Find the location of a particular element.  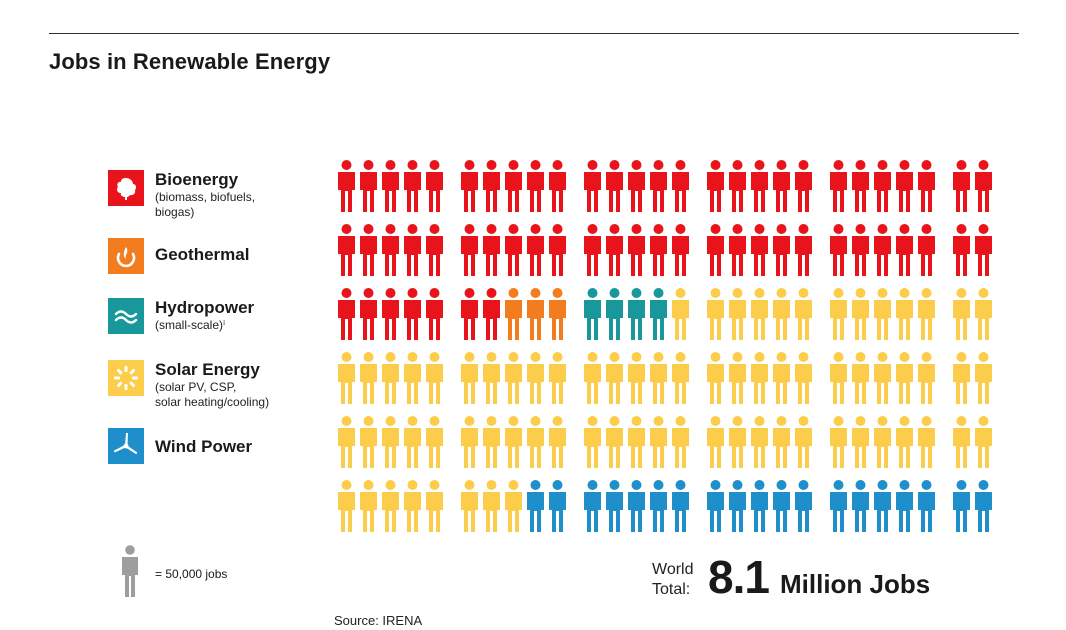

sun-icon is located at coordinates (126, 378).